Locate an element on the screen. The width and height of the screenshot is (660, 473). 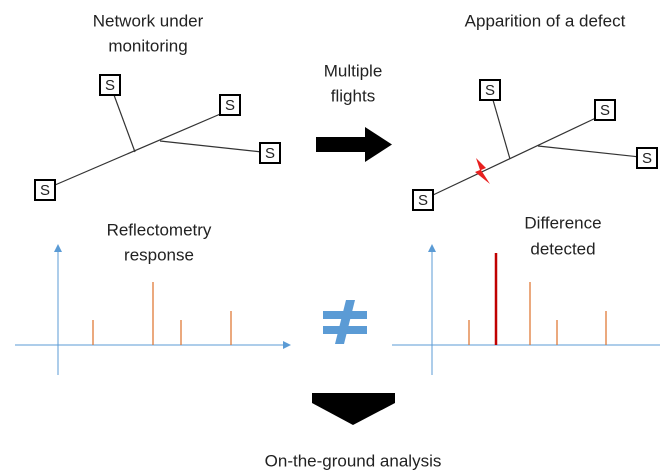
bottom-label: On-the-ground analysis is located at coordinates (353, 460).